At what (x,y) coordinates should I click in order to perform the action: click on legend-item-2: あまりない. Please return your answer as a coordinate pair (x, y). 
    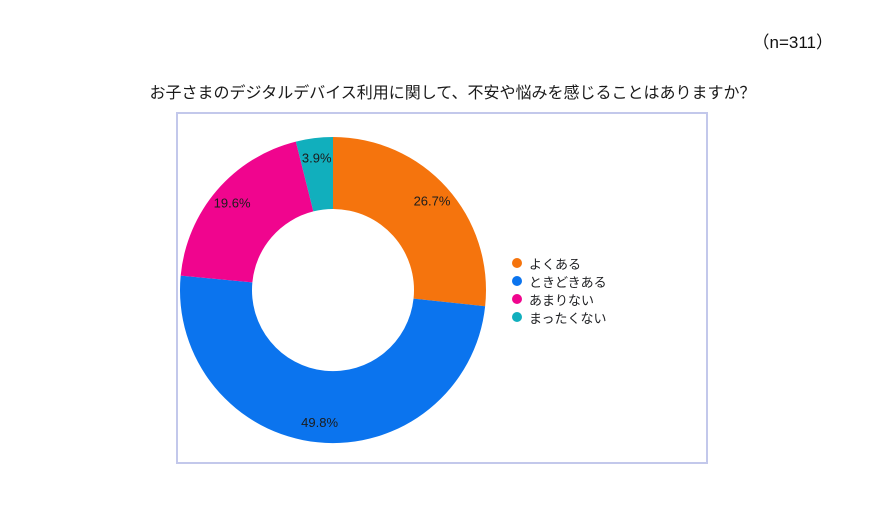
    Looking at the image, I should click on (559, 299).